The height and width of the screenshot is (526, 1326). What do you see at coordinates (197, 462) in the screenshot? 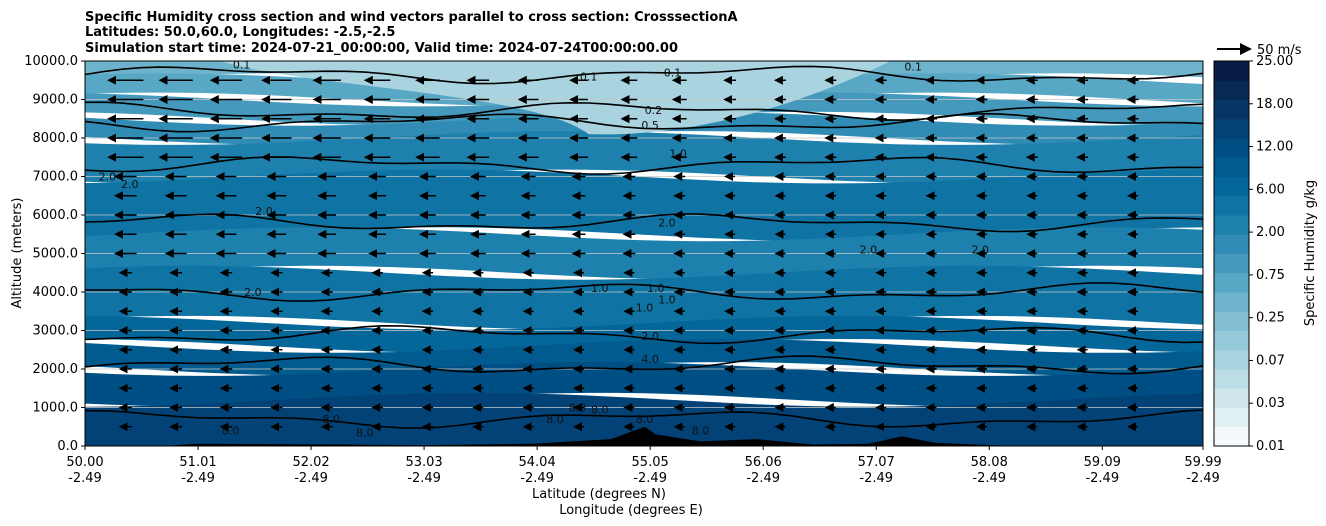
I see `x-tick-label-lat: 51.01` at bounding box center [197, 462].